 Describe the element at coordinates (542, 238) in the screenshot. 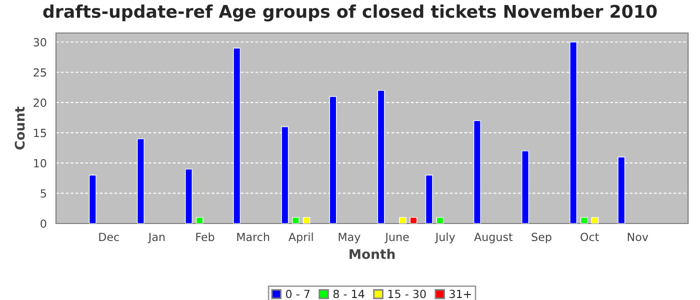

I see `x-tick-label: Sep` at that location.